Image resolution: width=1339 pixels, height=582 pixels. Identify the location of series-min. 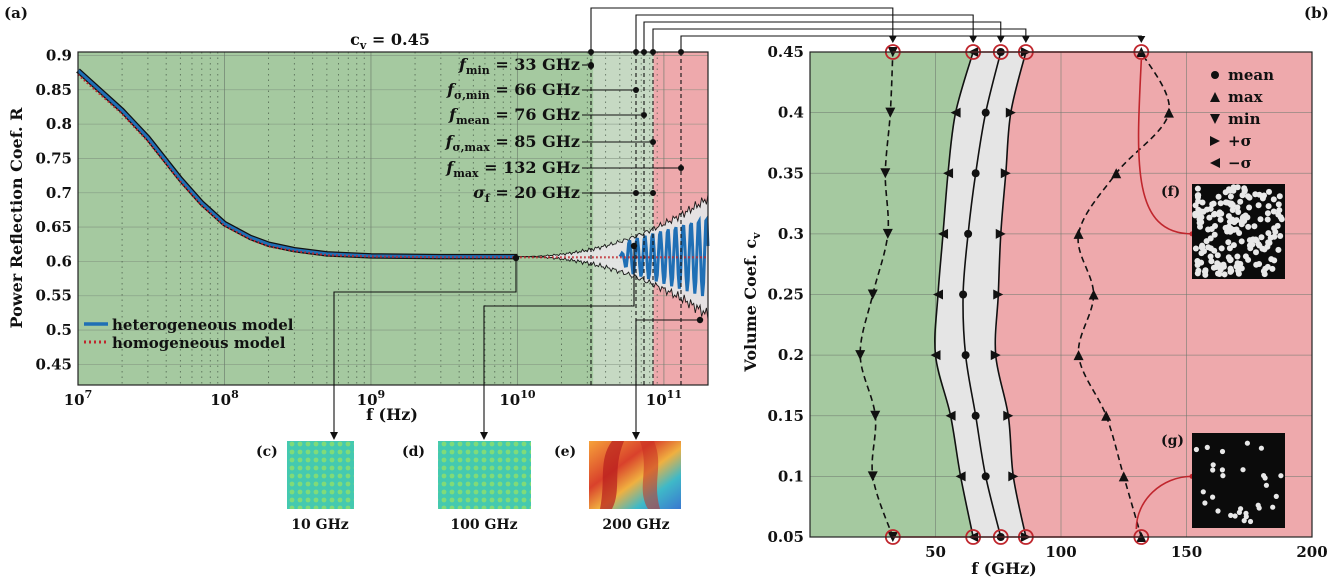
(876, 294).